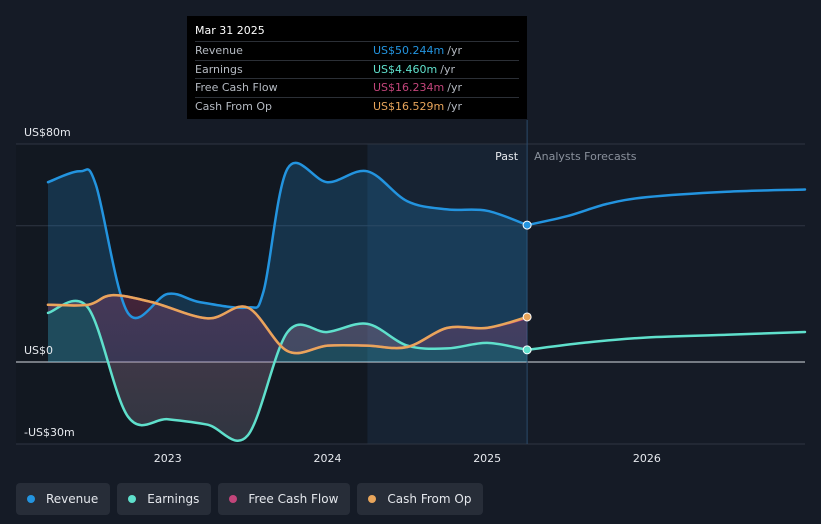  What do you see at coordinates (219, 69) in the screenshot?
I see `tooltip-label: Earnings` at bounding box center [219, 69].